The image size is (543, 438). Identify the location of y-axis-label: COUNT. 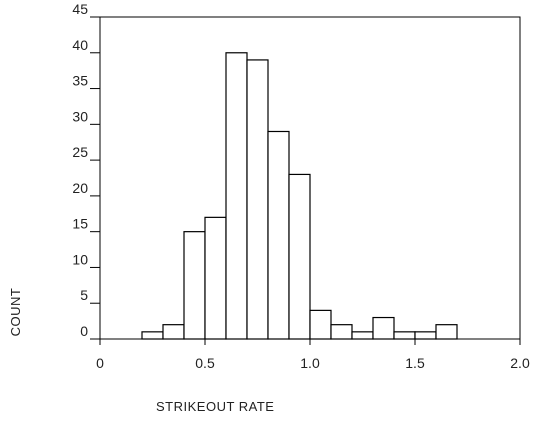
(15, 312).